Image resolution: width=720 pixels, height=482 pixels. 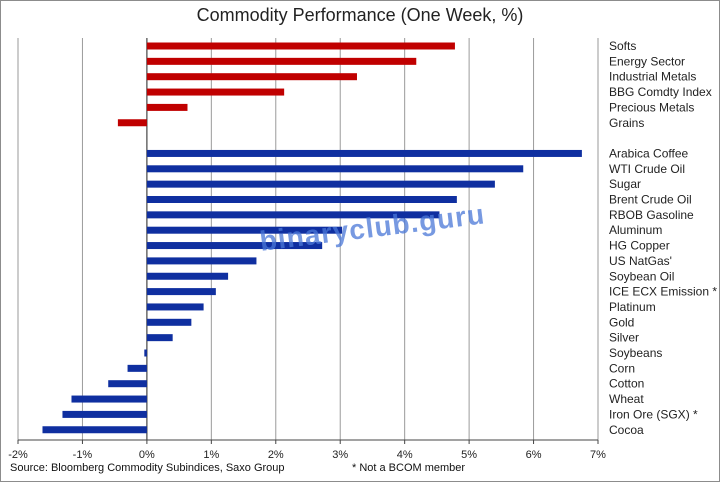 What do you see at coordinates (534, 455) in the screenshot?
I see `x-tick-label: 6%` at bounding box center [534, 455].